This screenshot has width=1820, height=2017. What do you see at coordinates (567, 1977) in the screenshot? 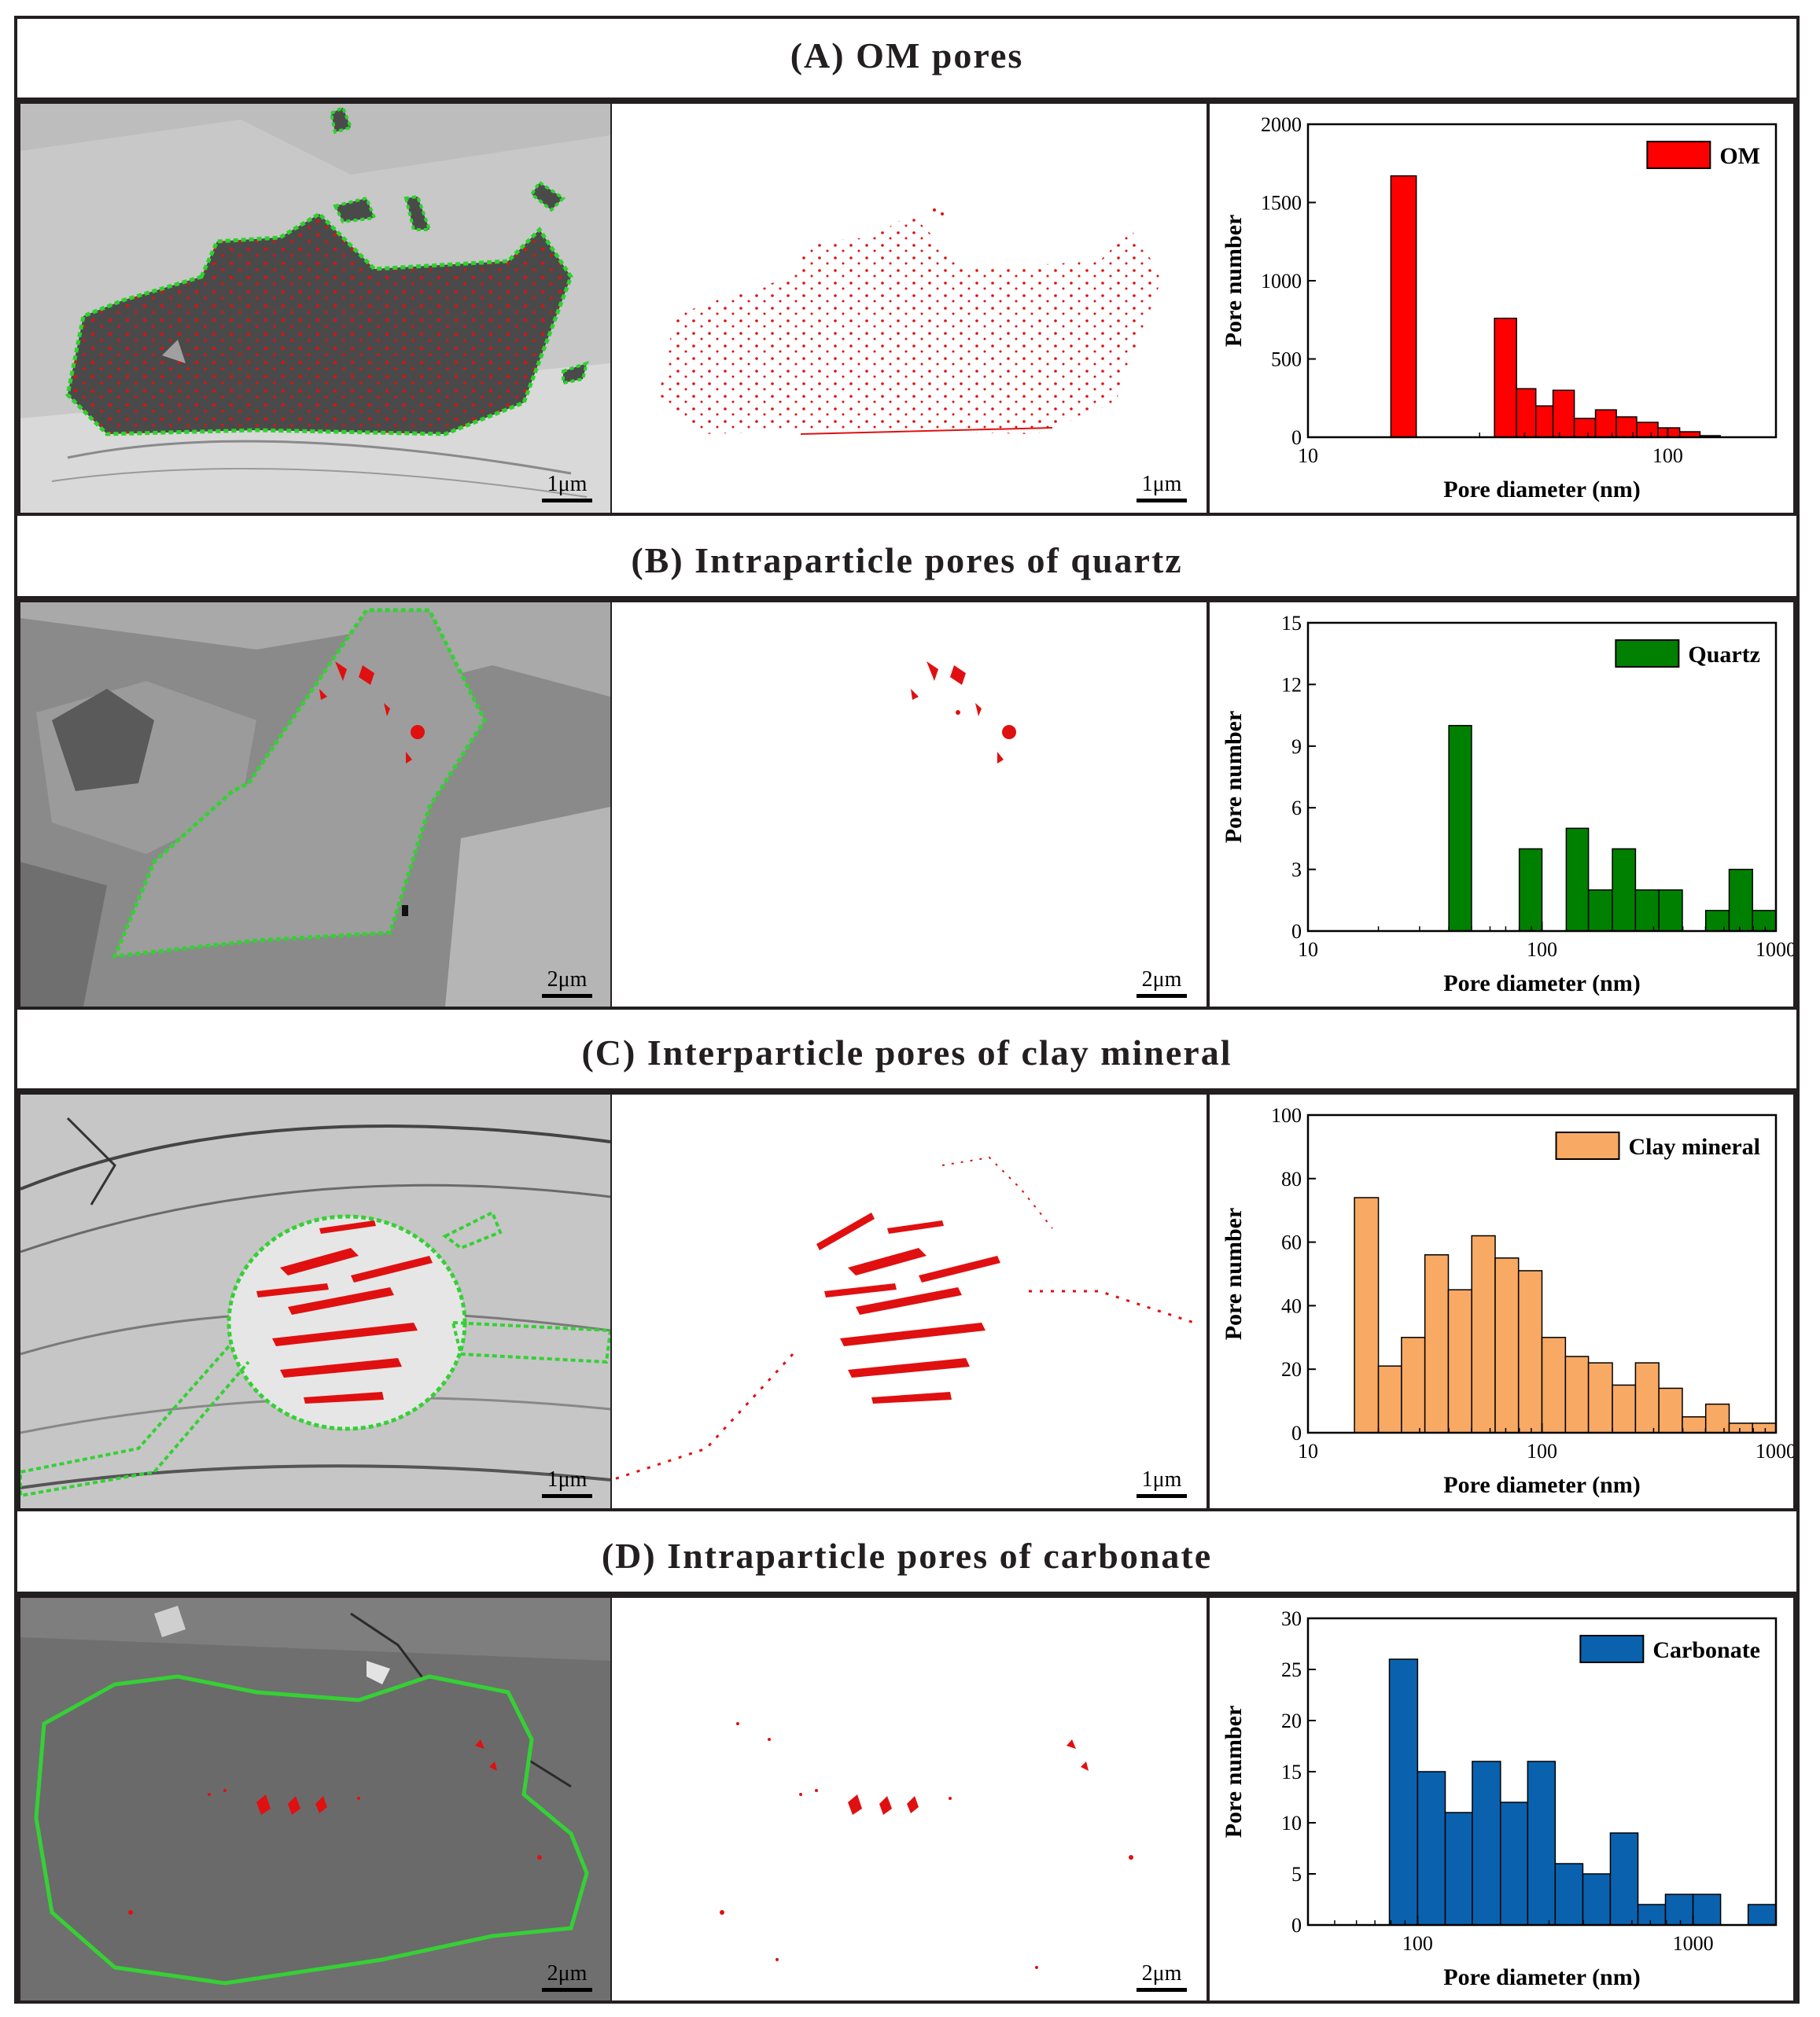
I see `scale-bar-carbonate-sem: 2μm` at bounding box center [567, 1977].